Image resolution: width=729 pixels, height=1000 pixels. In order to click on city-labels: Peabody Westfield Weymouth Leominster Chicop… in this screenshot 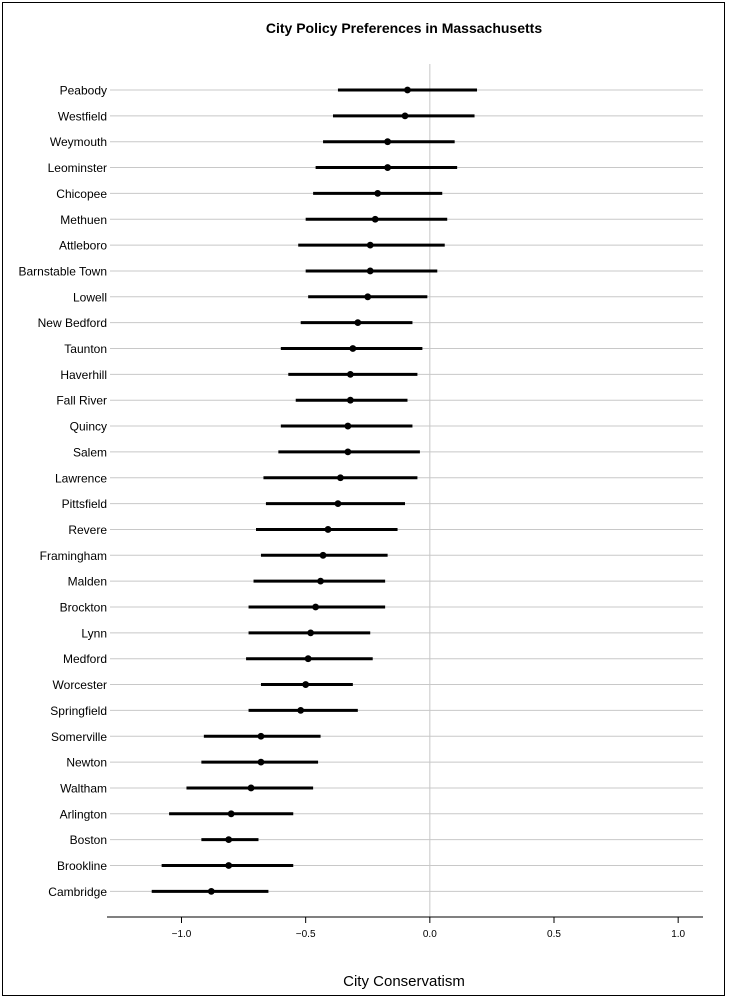, I will do `click(63, 491)`.